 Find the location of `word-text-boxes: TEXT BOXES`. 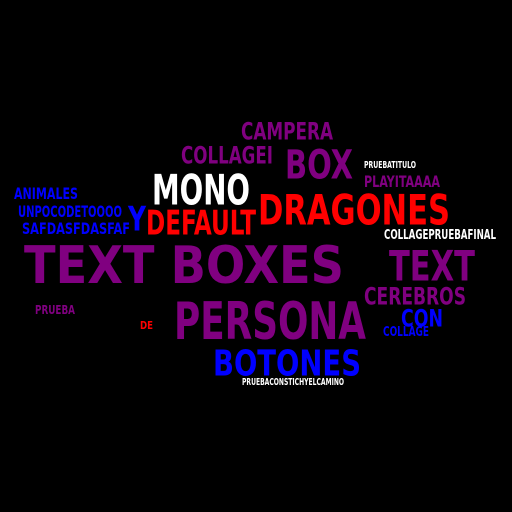

word-text-boxes: TEXT BOXES is located at coordinates (184, 265).